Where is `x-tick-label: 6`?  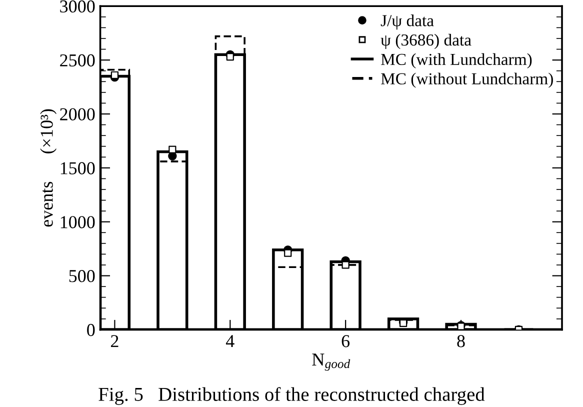 x-tick-label: 6 is located at coordinates (346, 341).